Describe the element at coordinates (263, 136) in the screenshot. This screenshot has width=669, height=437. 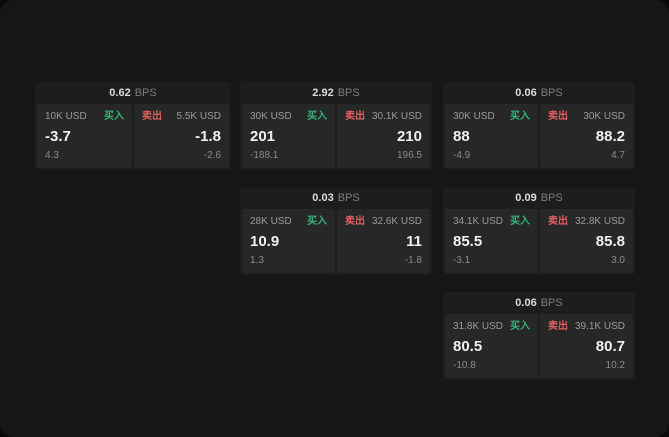
I see `buy-price: 201` at that location.